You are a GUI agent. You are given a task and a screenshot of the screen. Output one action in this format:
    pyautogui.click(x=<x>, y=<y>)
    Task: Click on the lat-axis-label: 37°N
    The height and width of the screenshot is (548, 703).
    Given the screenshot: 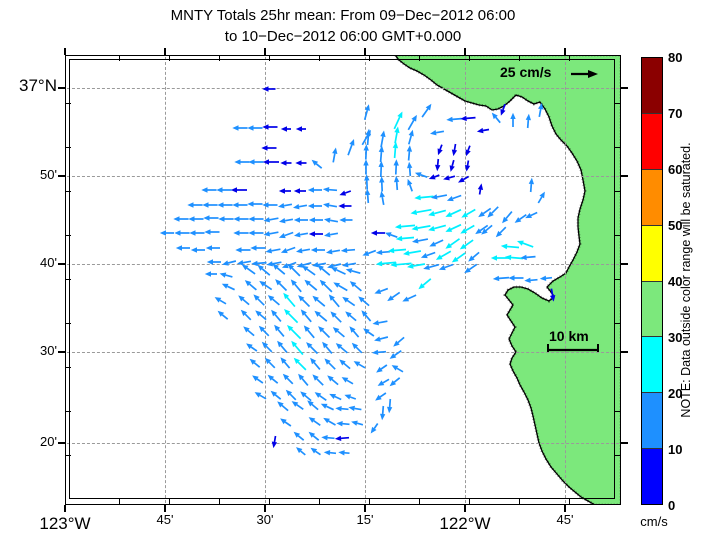 What is the action you would take?
    pyautogui.click(x=38, y=85)
    